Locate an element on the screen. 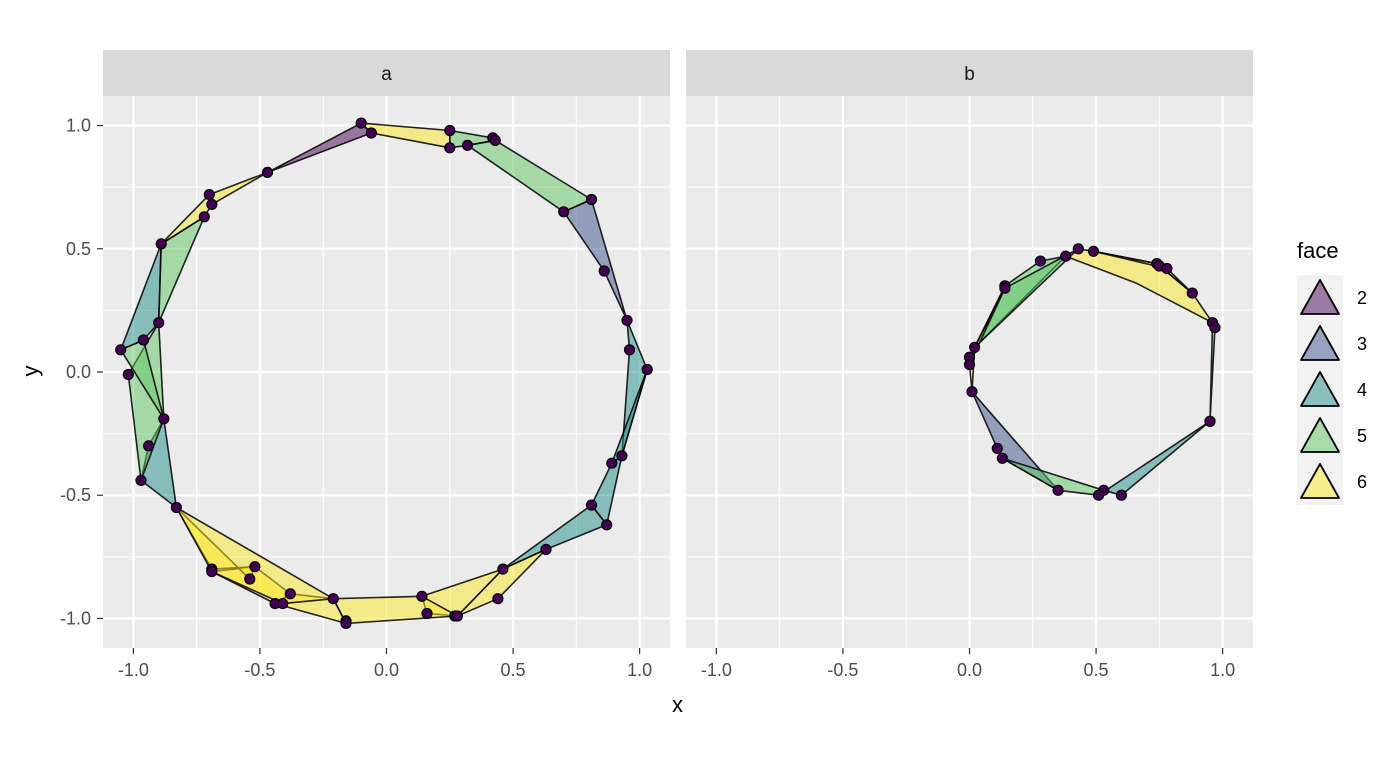  y-tick-label: 0.5 is located at coordinates (78, 249).